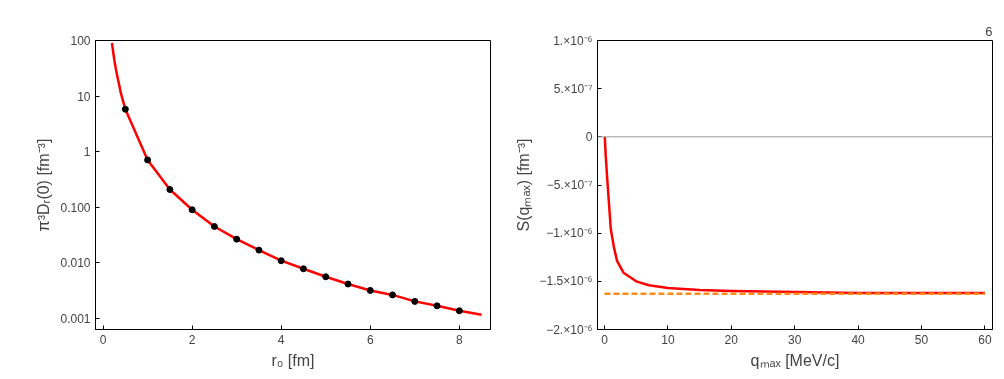 The width and height of the screenshot is (1004, 379). Describe the element at coordinates (75, 263) in the screenshot. I see `y-tick-label: 0.010` at that location.